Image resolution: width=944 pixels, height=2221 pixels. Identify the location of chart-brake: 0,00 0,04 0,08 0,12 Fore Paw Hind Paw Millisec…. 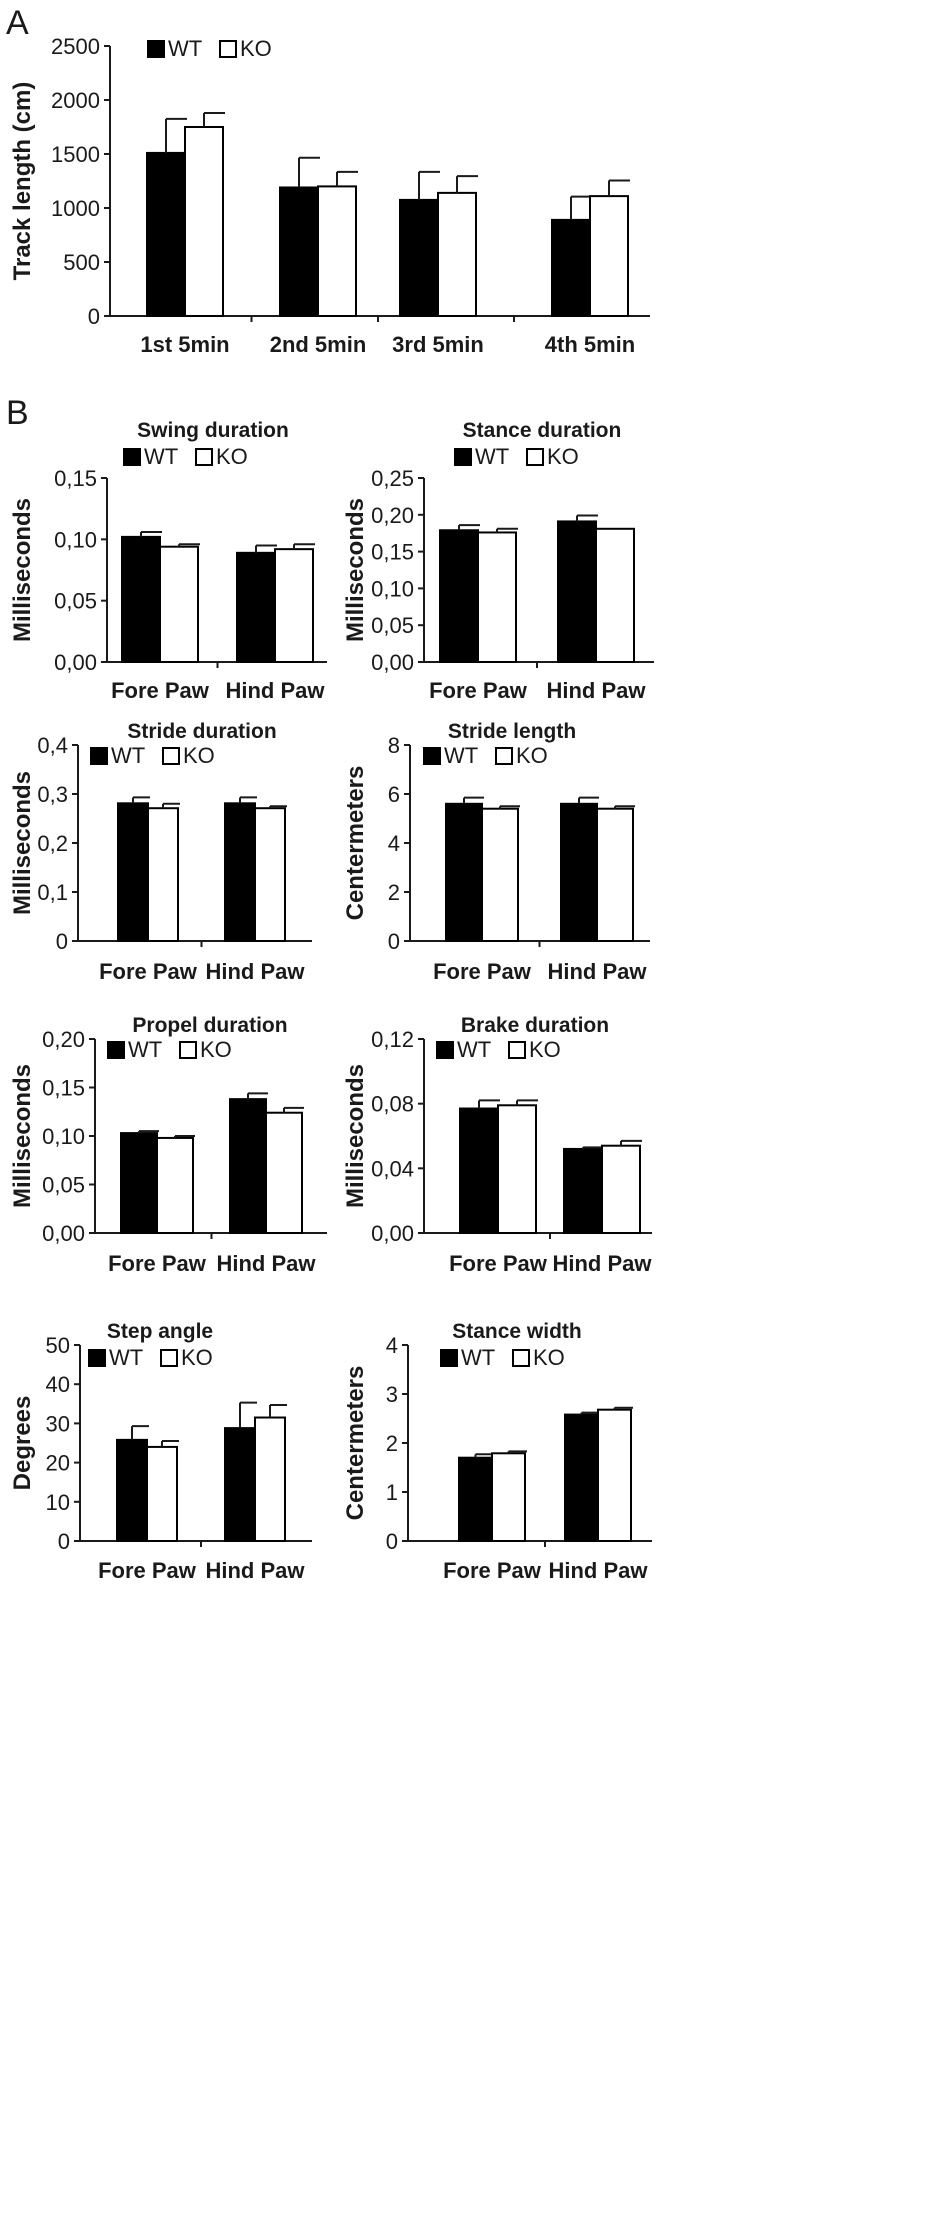
(497, 1145).